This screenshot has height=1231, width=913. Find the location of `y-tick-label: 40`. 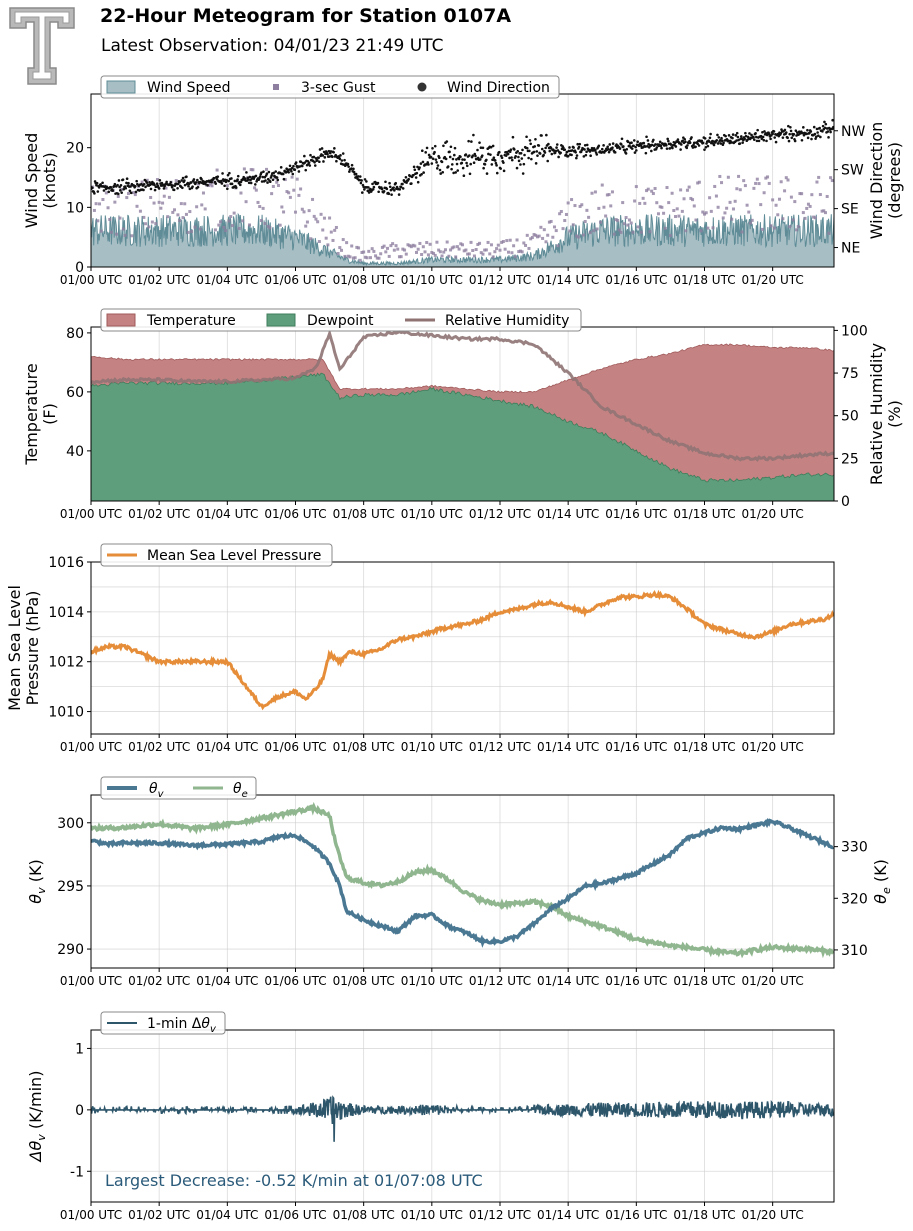

y-tick-label: 40 is located at coordinates (75, 452).